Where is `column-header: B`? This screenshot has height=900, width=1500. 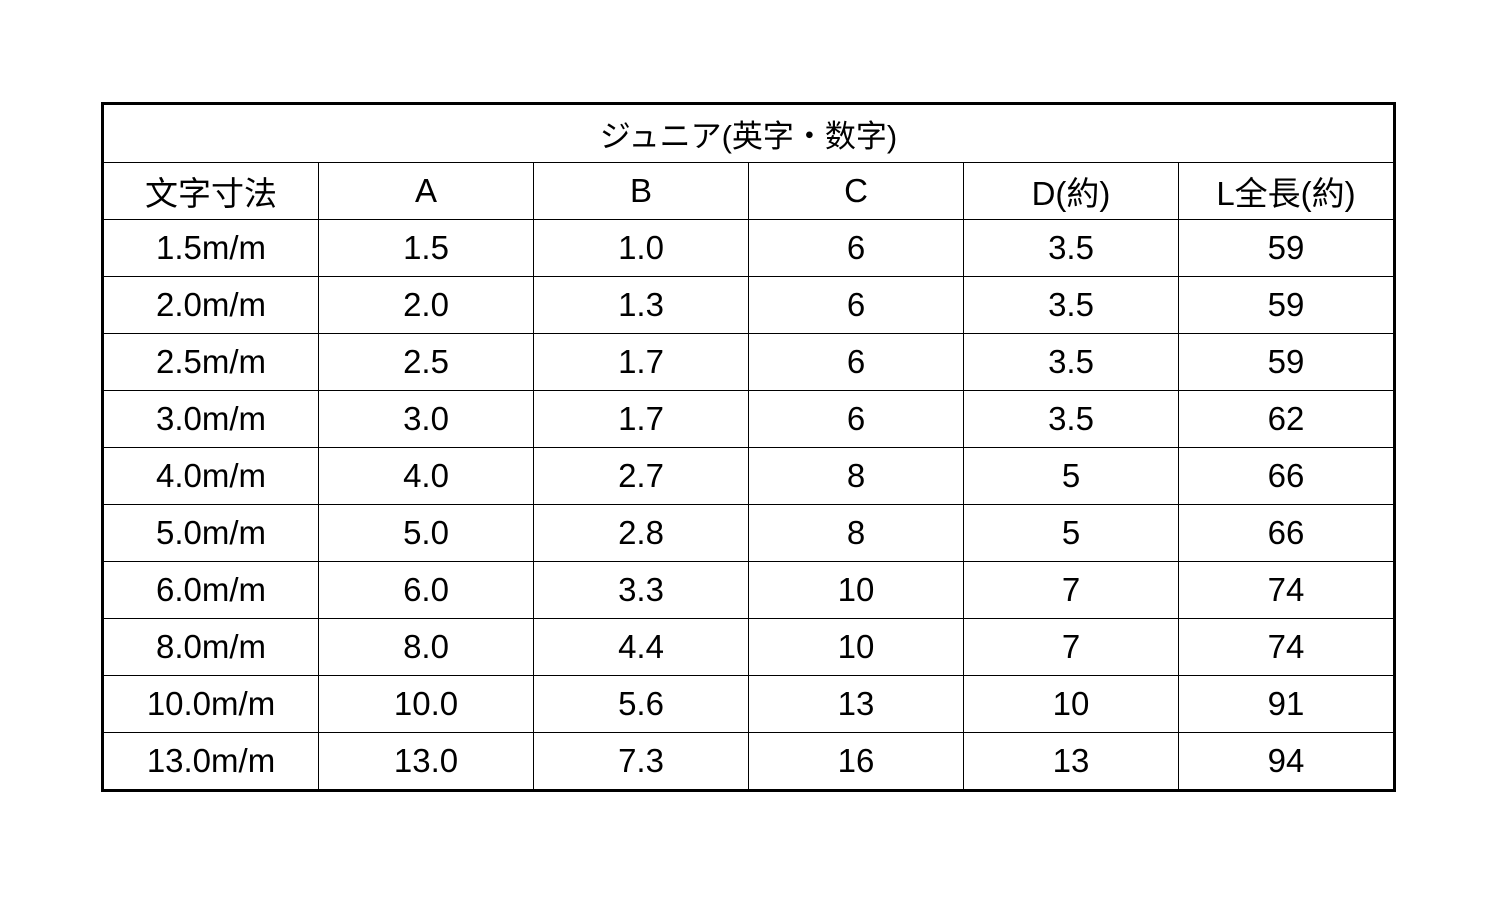
column-header: B is located at coordinates (641, 191).